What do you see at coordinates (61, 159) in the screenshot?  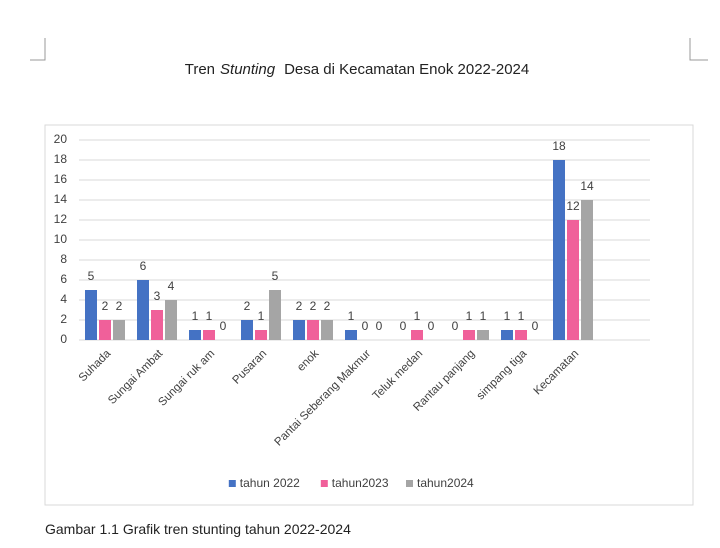 I see `y-tick-label: 18` at bounding box center [61, 159].